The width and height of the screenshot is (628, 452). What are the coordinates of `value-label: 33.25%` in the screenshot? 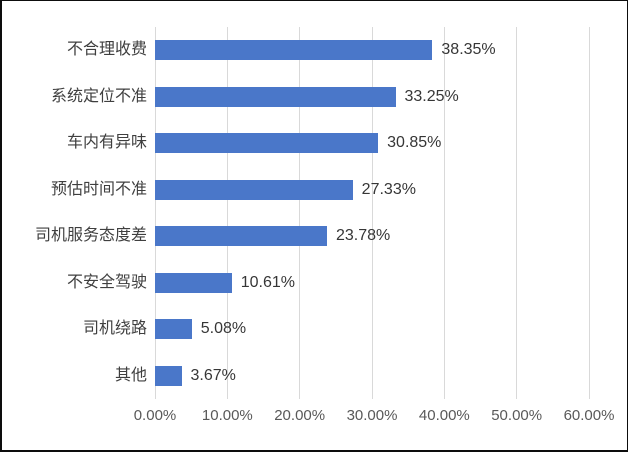 It's located at (431, 96).